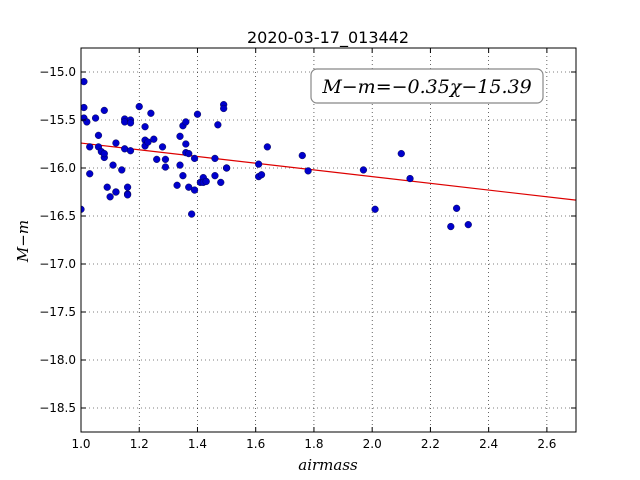 The width and height of the screenshot is (640, 480). What do you see at coordinates (57, 120) in the screenshot?
I see `y-tick-label: −15.5` at bounding box center [57, 120].